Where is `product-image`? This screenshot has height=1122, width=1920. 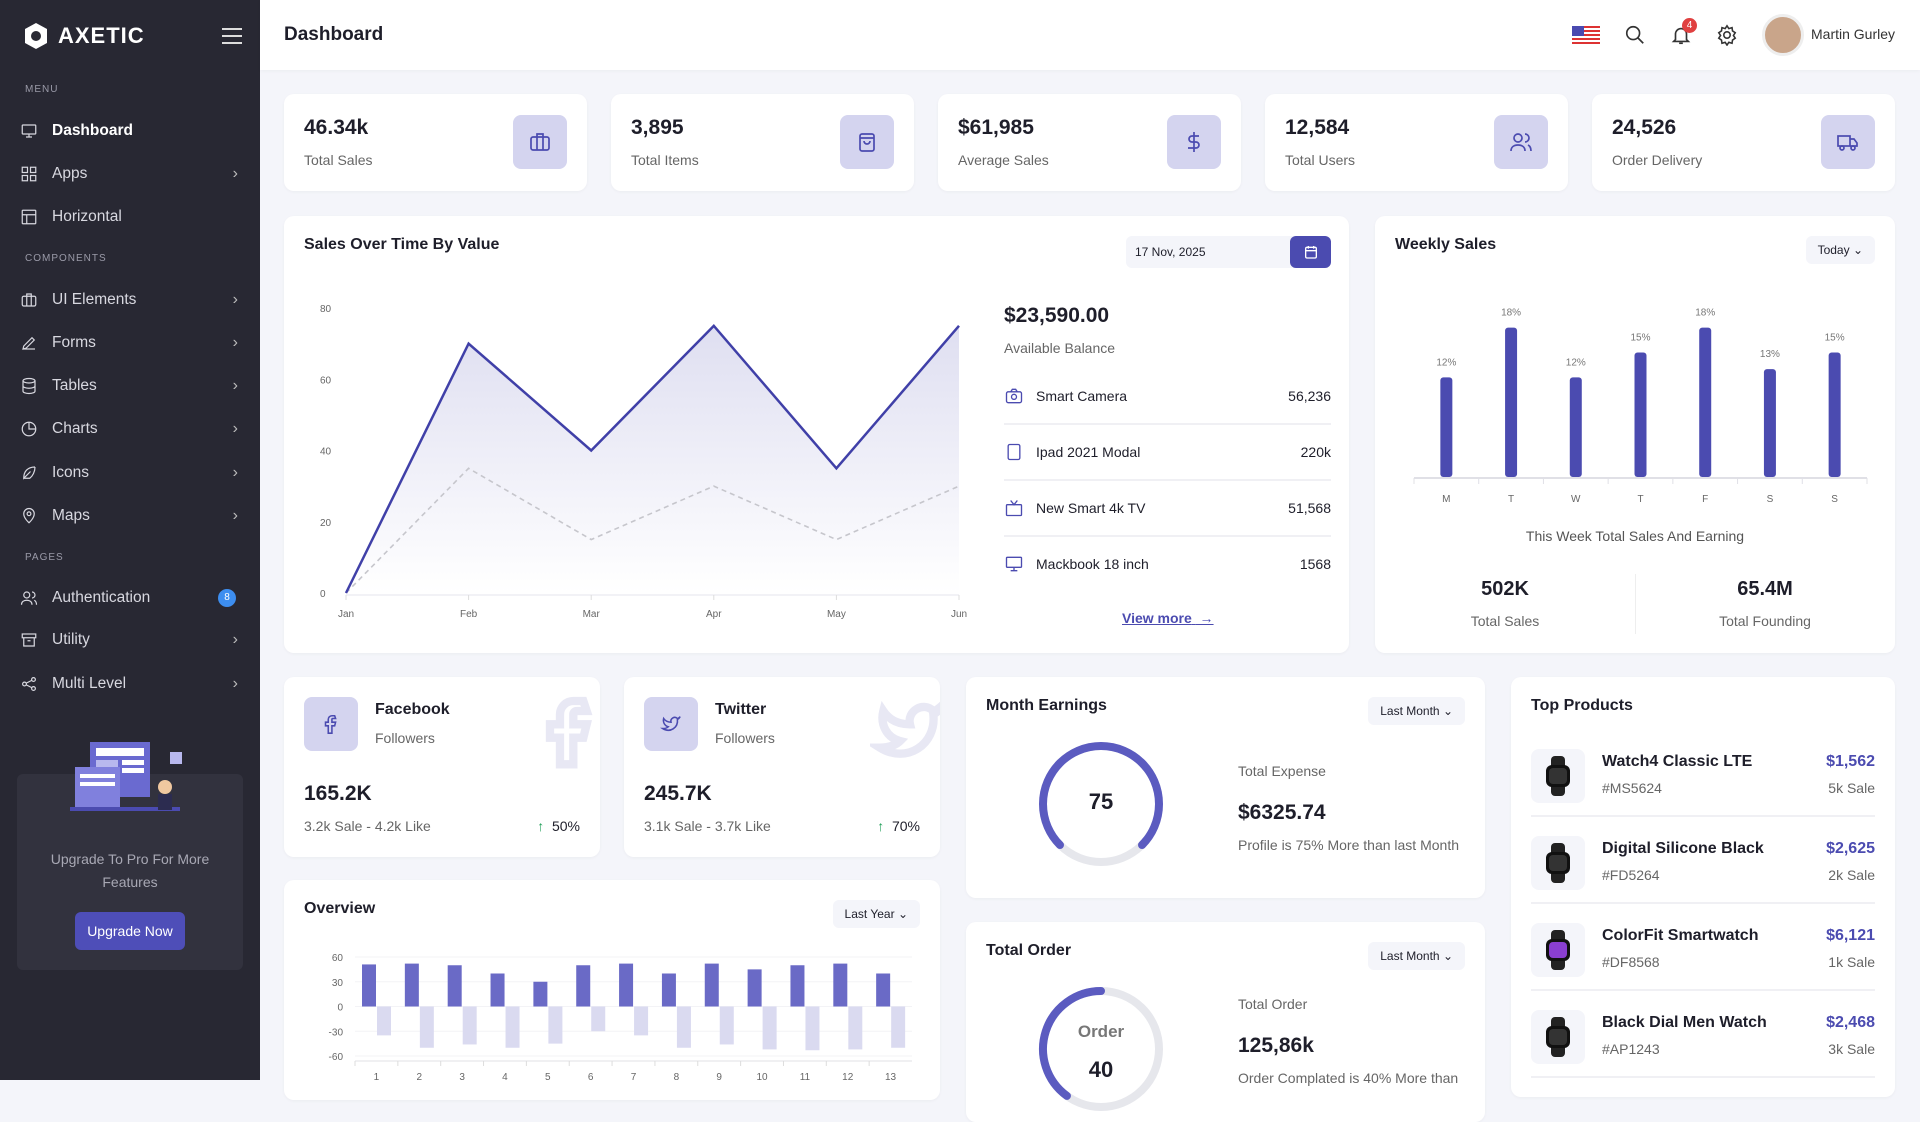
product-image is located at coordinates (1558, 1037).